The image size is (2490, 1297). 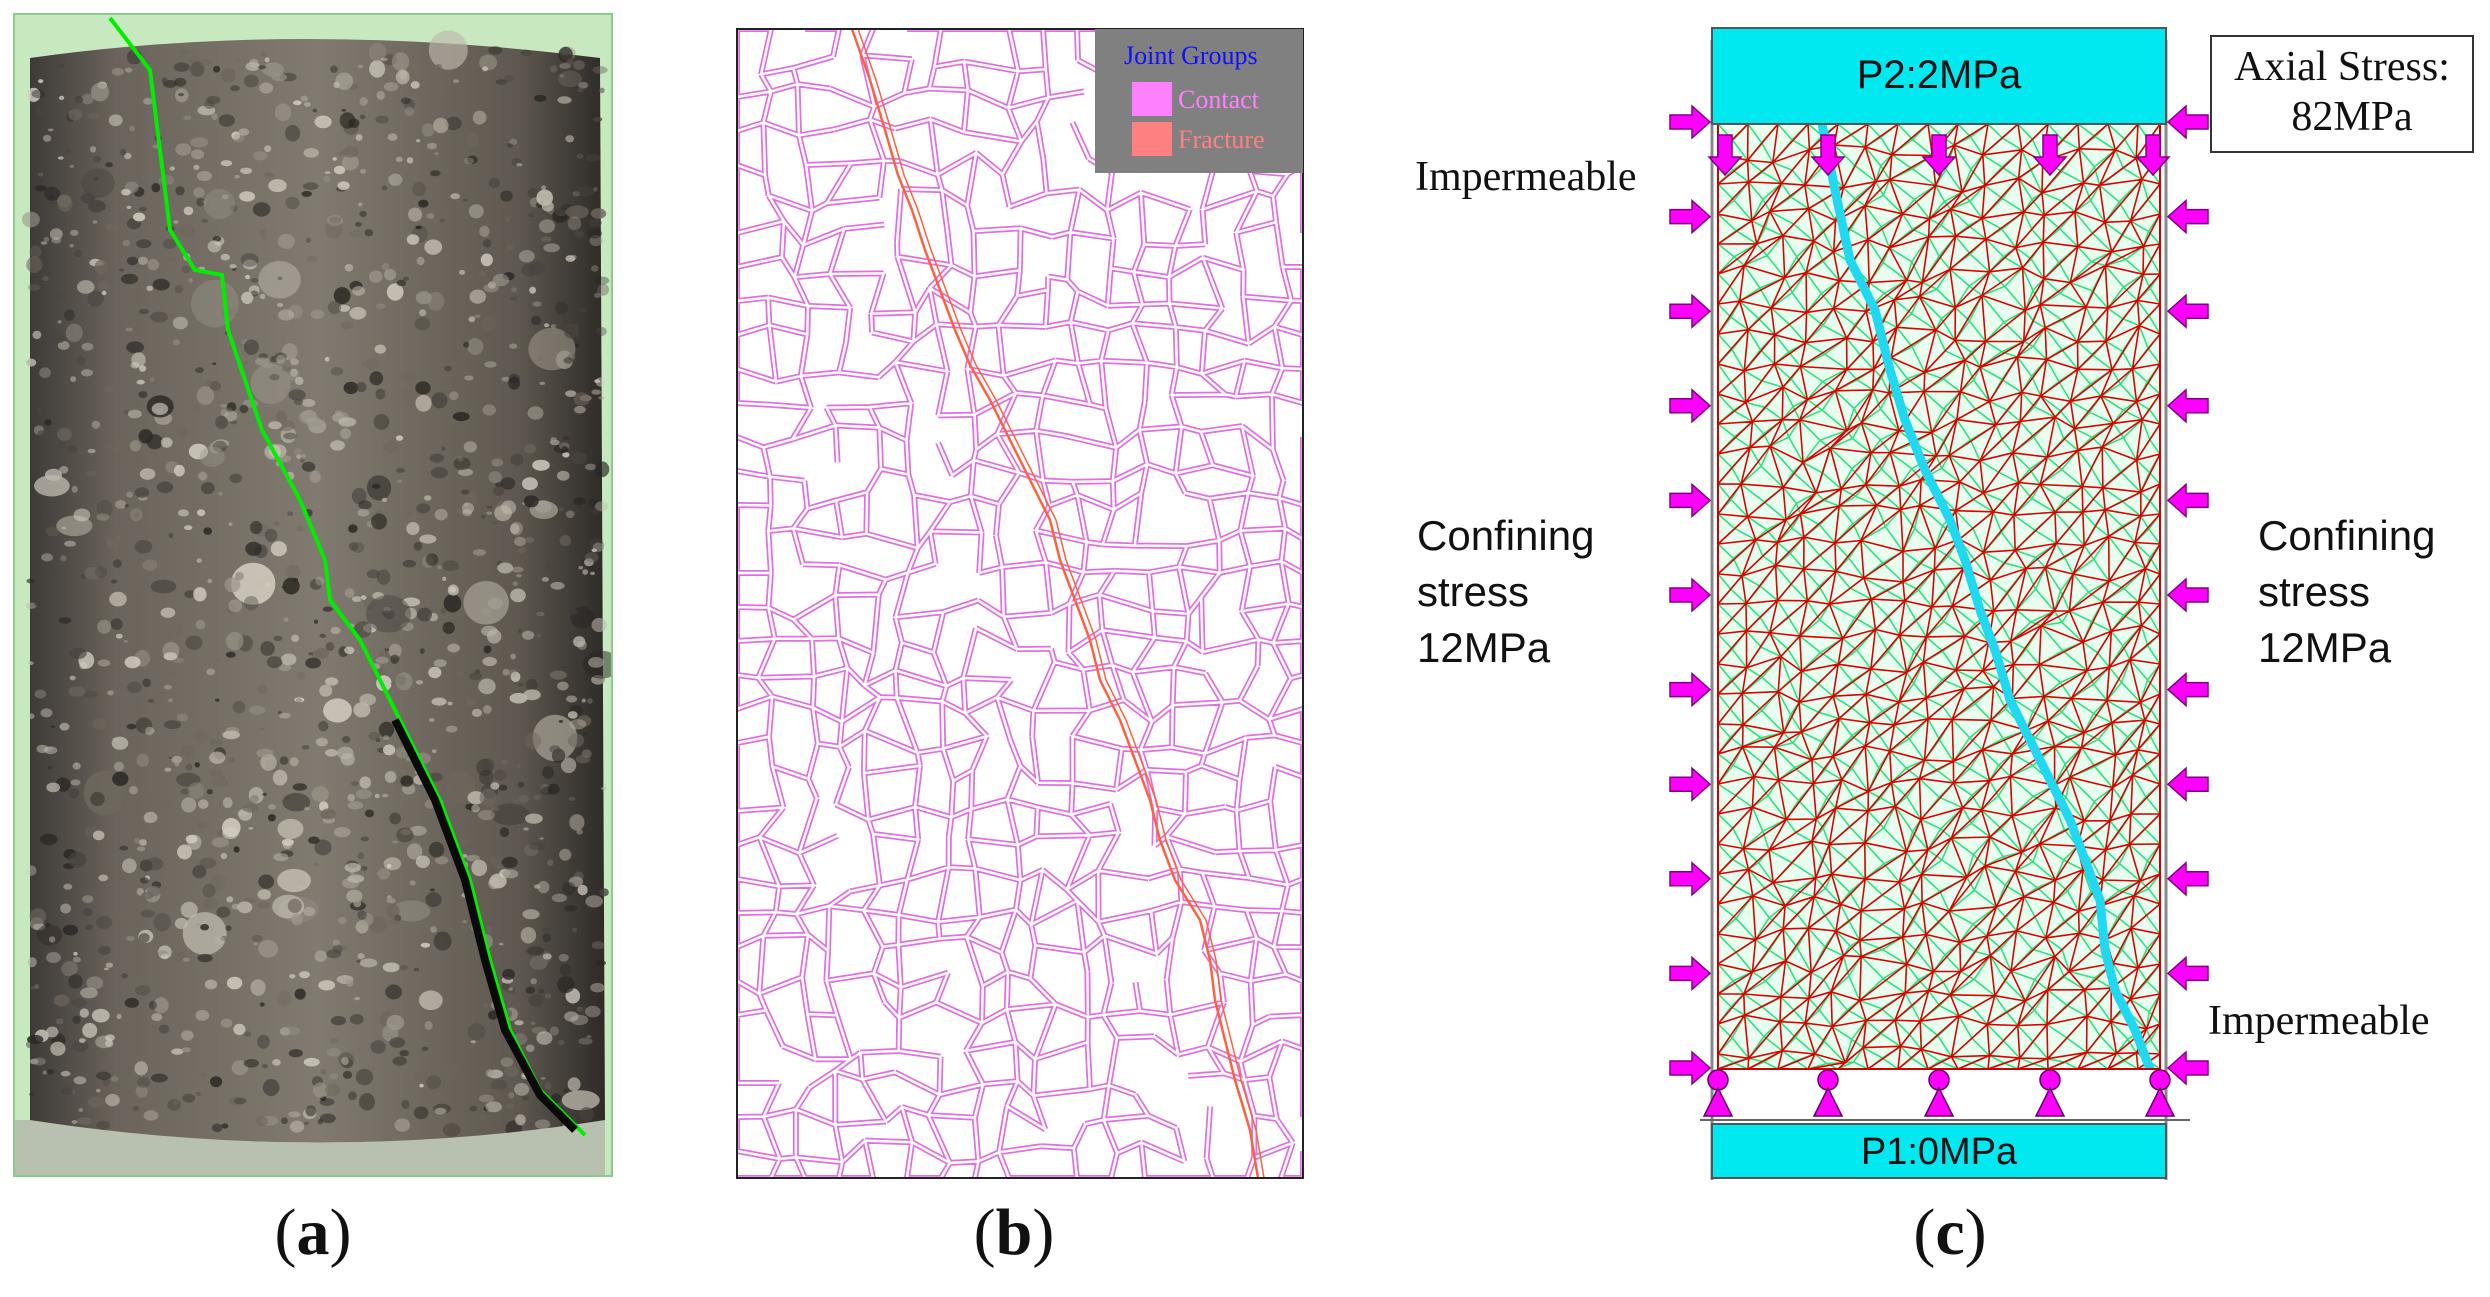 I want to click on block-mesh-edges, so click(x=1939, y=596).